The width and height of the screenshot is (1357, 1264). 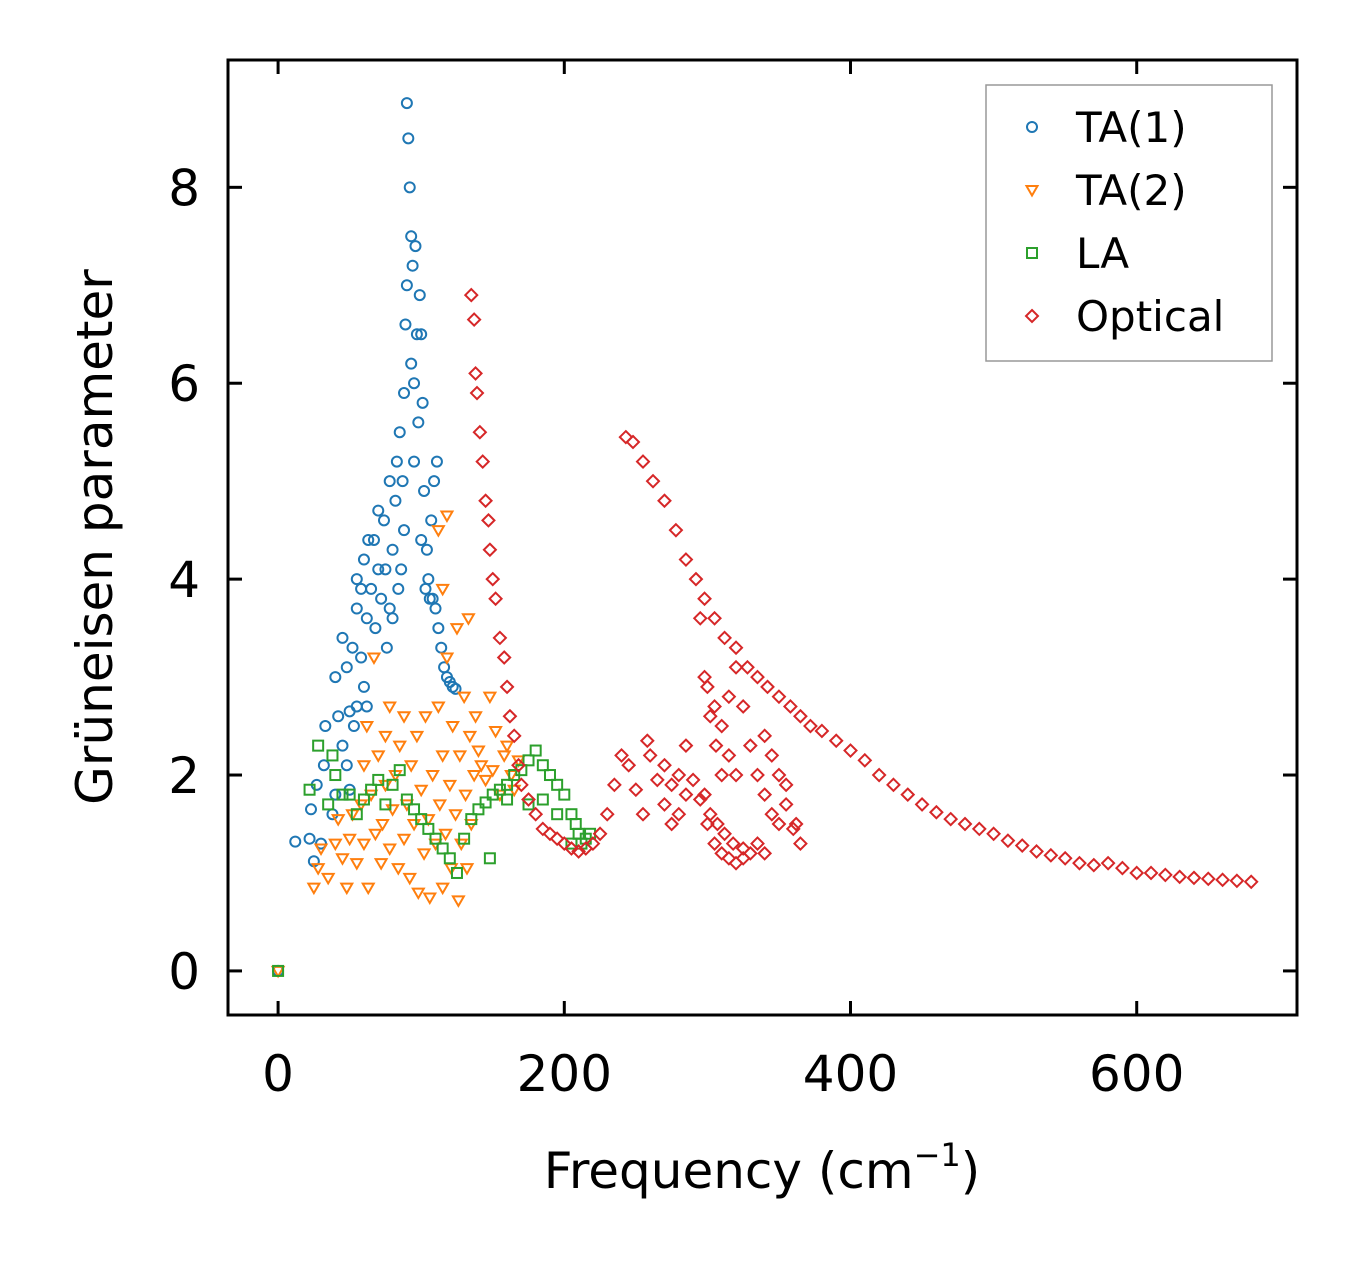 What do you see at coordinates (762, 1168) in the screenshot?
I see `x-axis-title: Frequency (cm−1)` at bounding box center [762, 1168].